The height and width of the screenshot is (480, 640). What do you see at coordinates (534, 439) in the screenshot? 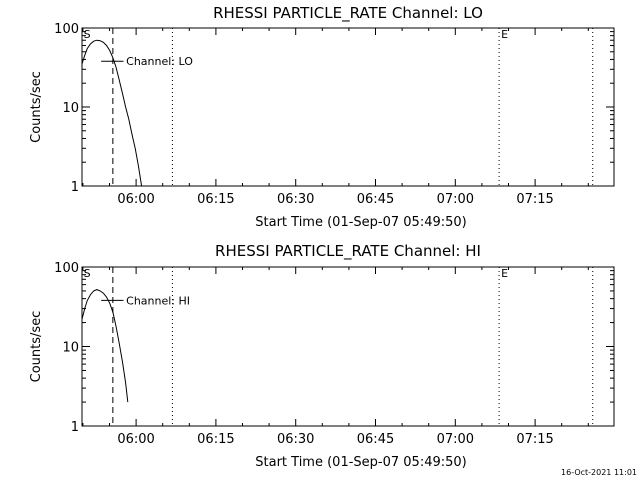
I see `panel-2-x-tick-label: 07:15` at bounding box center [534, 439].